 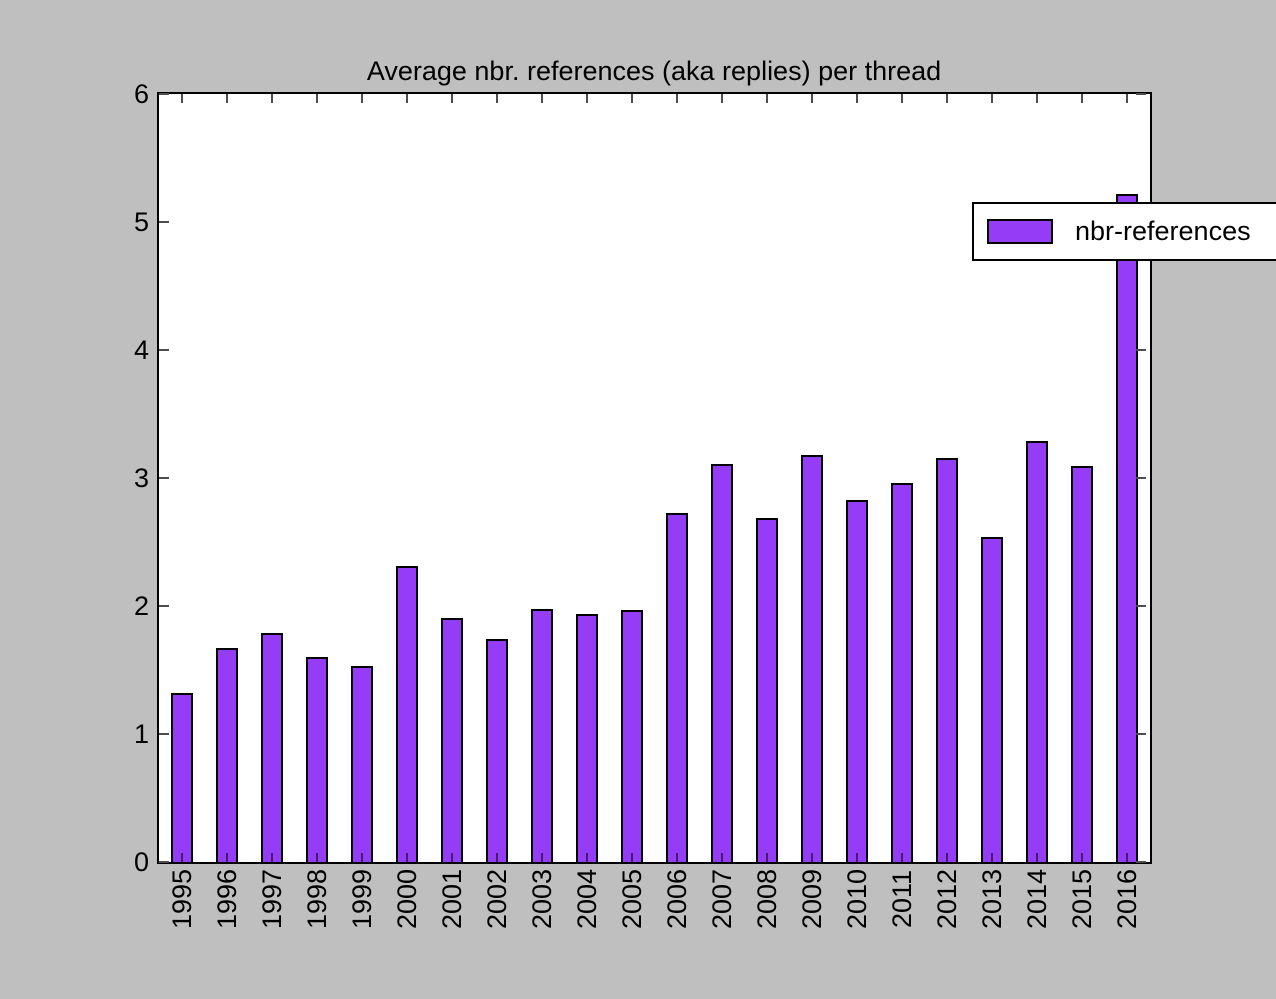 What do you see at coordinates (406, 714) in the screenshot?
I see `bar-2000` at bounding box center [406, 714].